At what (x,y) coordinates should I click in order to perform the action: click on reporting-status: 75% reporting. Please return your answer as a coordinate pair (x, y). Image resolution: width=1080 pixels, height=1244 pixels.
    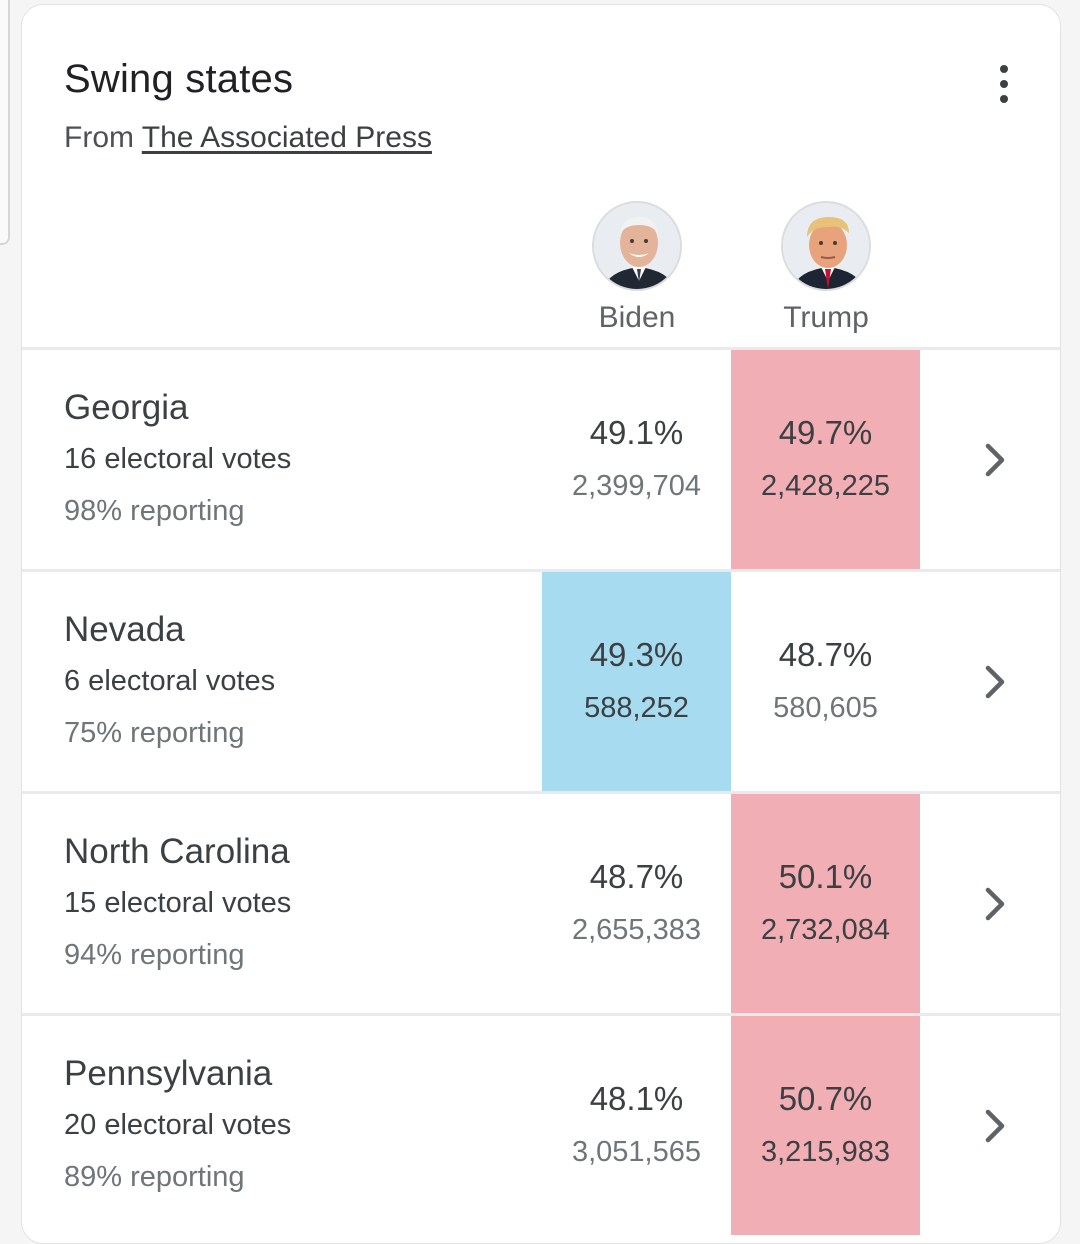
    Looking at the image, I should click on (154, 733).